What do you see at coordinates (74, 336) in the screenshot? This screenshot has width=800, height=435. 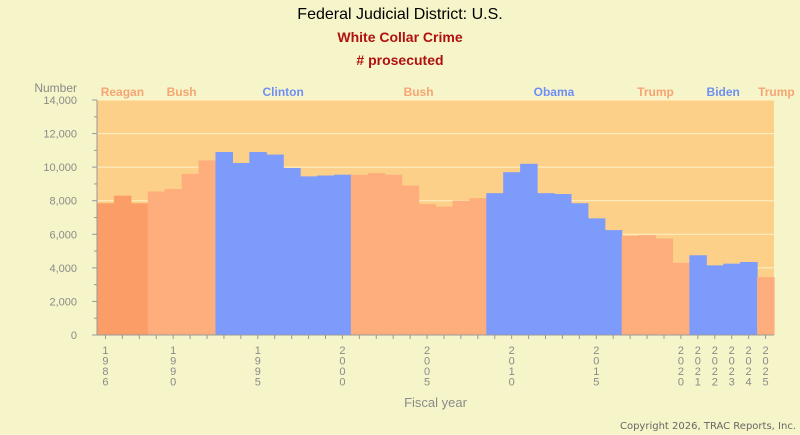 I see `y-tick-label: 0` at bounding box center [74, 336].